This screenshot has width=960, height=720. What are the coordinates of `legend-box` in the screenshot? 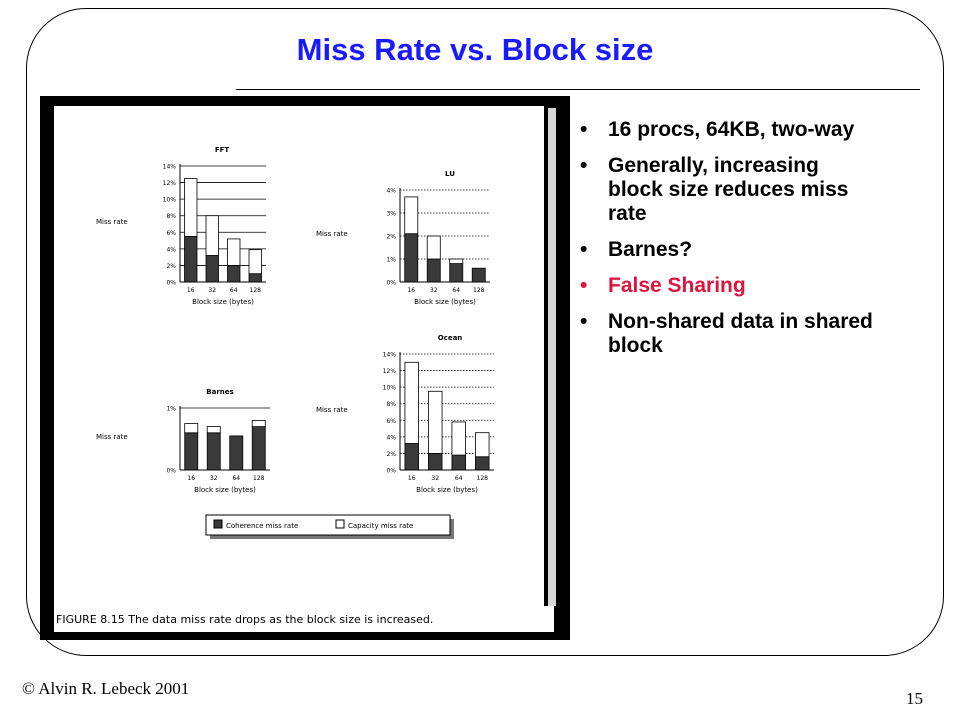 It's located at (328, 525).